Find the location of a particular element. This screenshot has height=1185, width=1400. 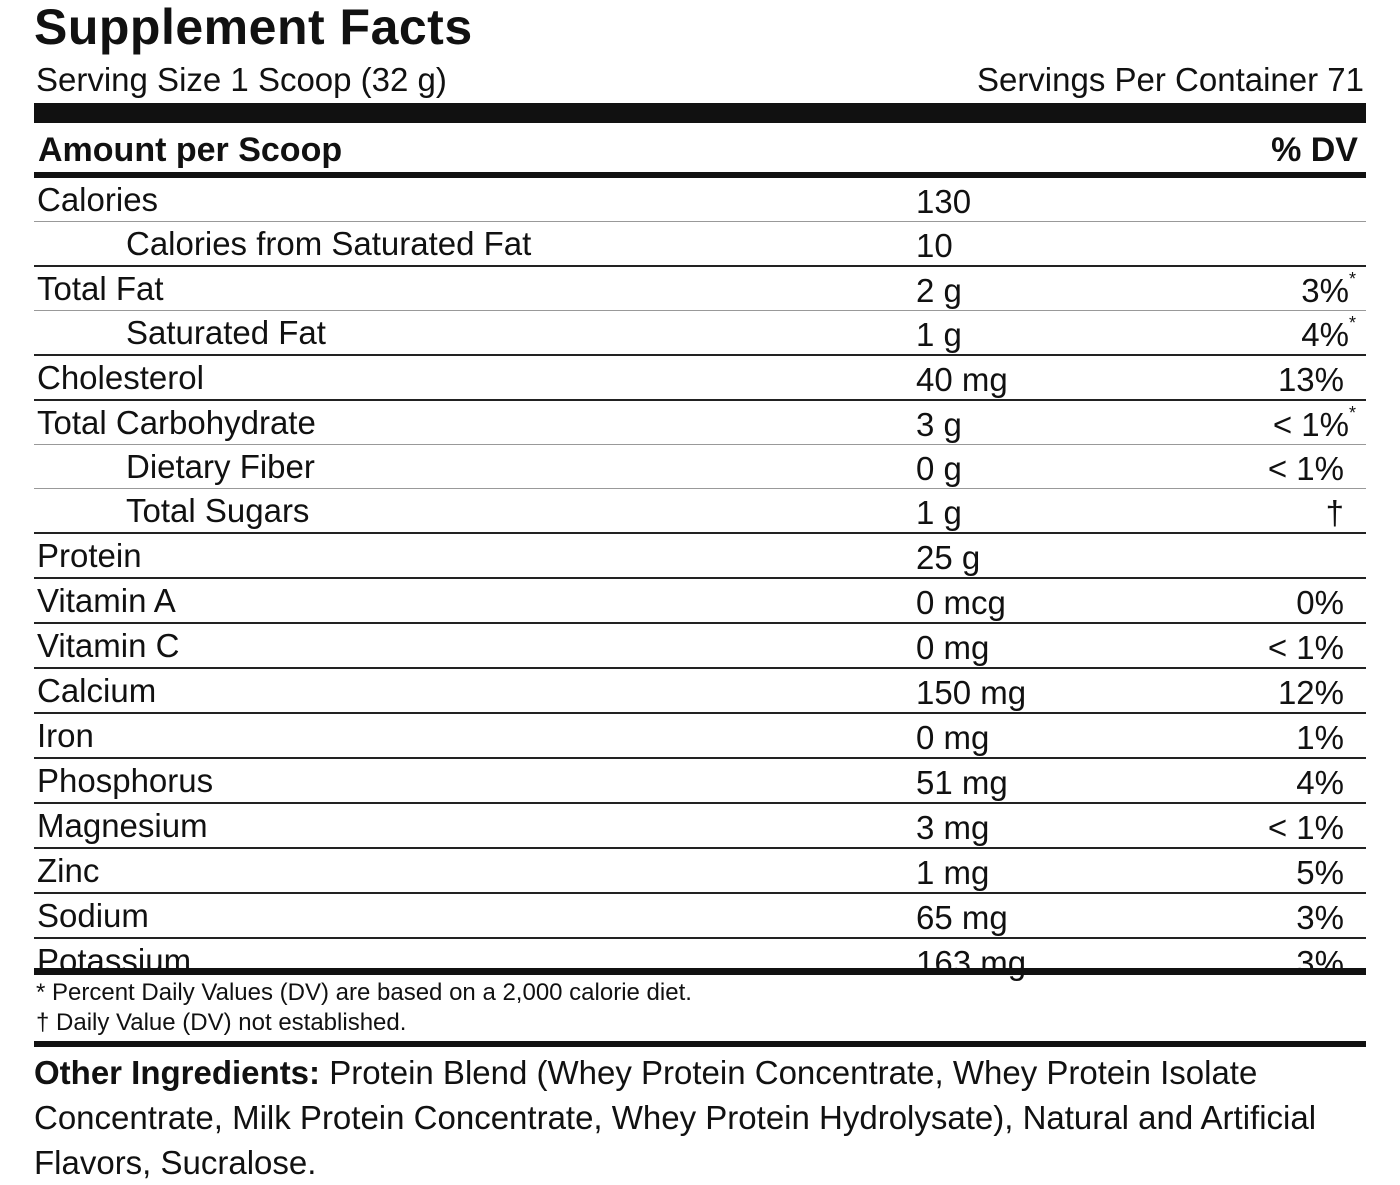

dv-value: 13% is located at coordinates (1310, 379).